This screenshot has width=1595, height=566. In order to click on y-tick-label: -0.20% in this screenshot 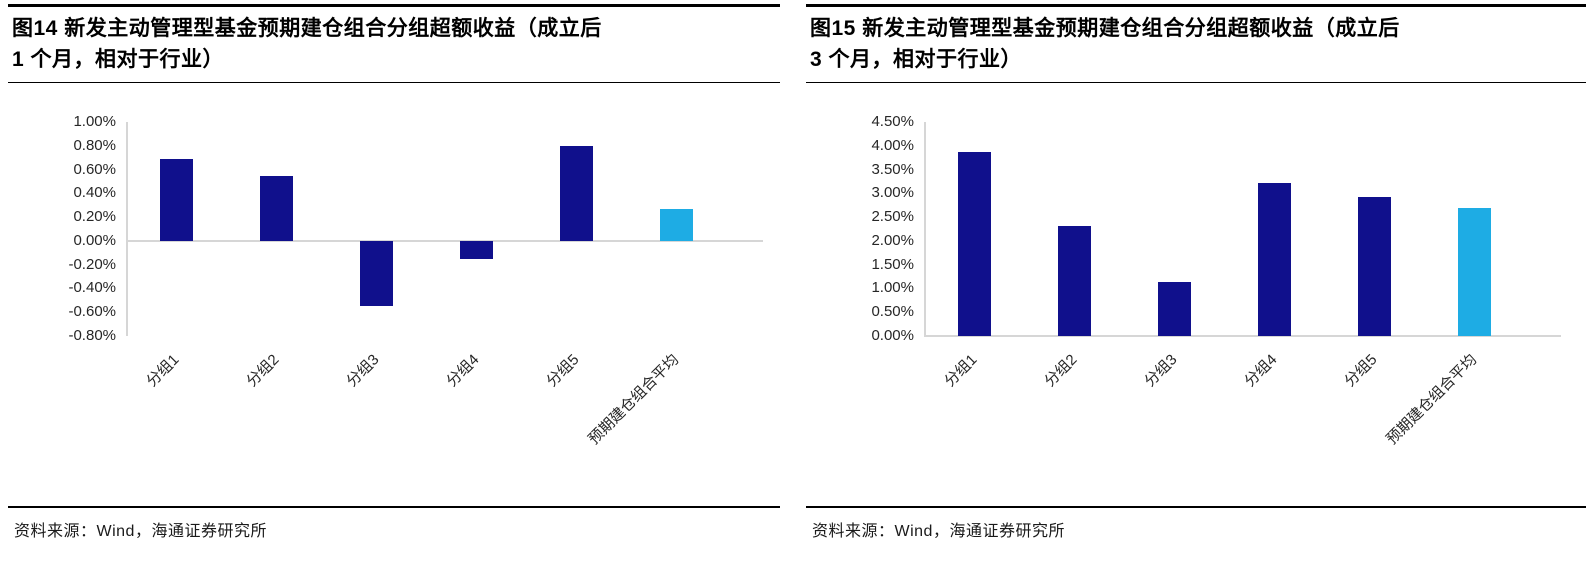, I will do `click(92, 264)`.